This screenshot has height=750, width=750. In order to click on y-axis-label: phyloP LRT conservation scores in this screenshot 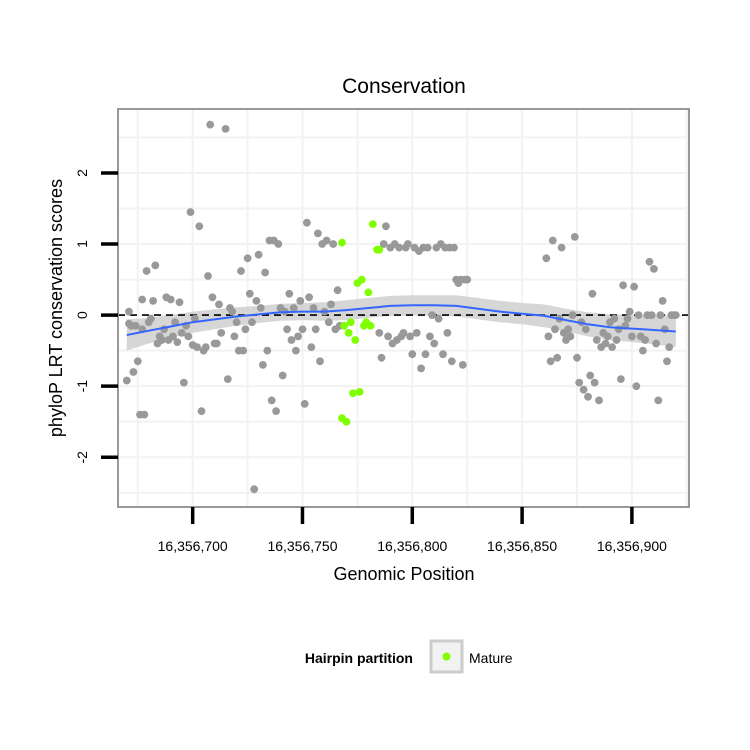, I will do `click(56, 308)`.